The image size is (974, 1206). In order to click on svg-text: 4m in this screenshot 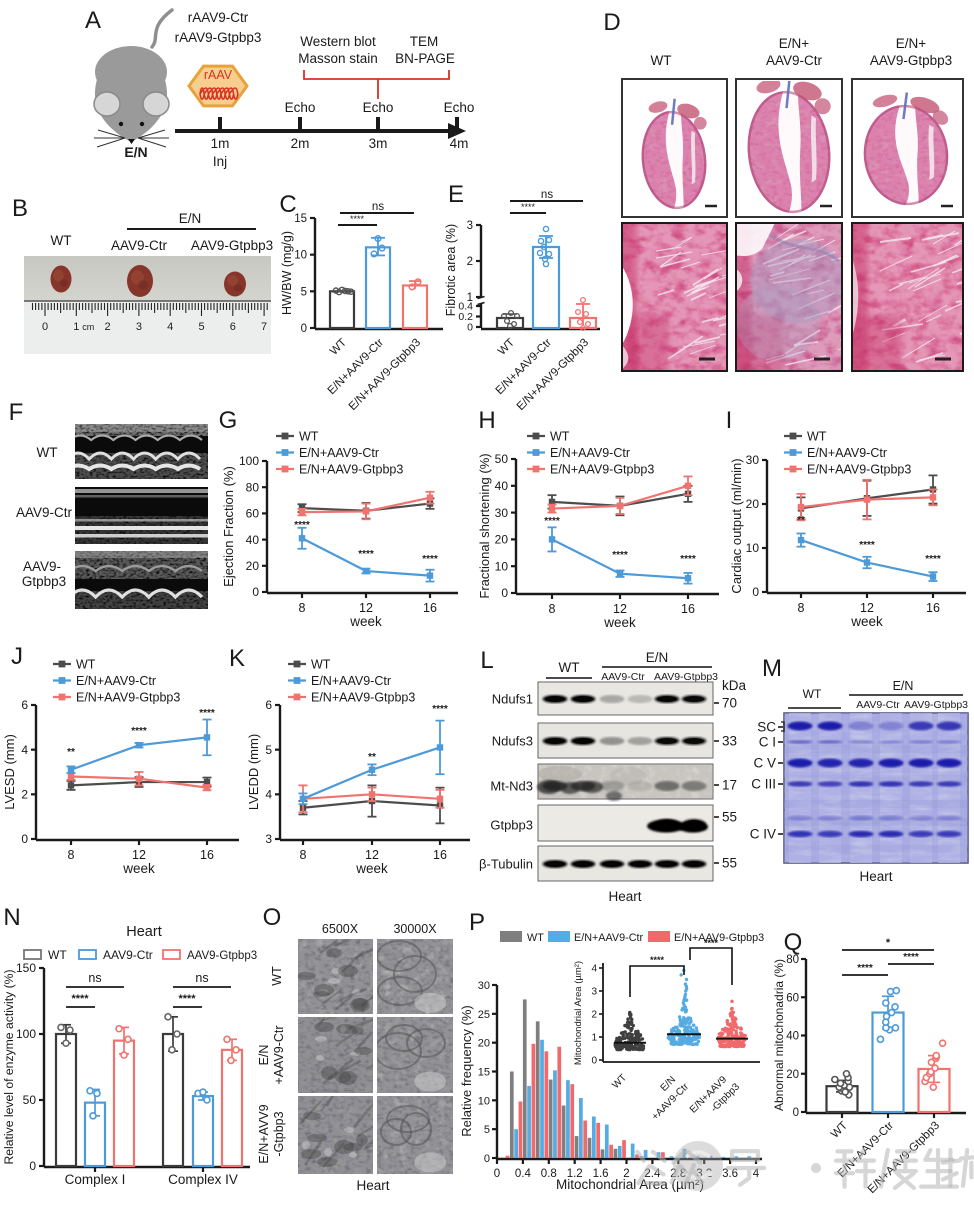, I will do `click(459, 143)`.